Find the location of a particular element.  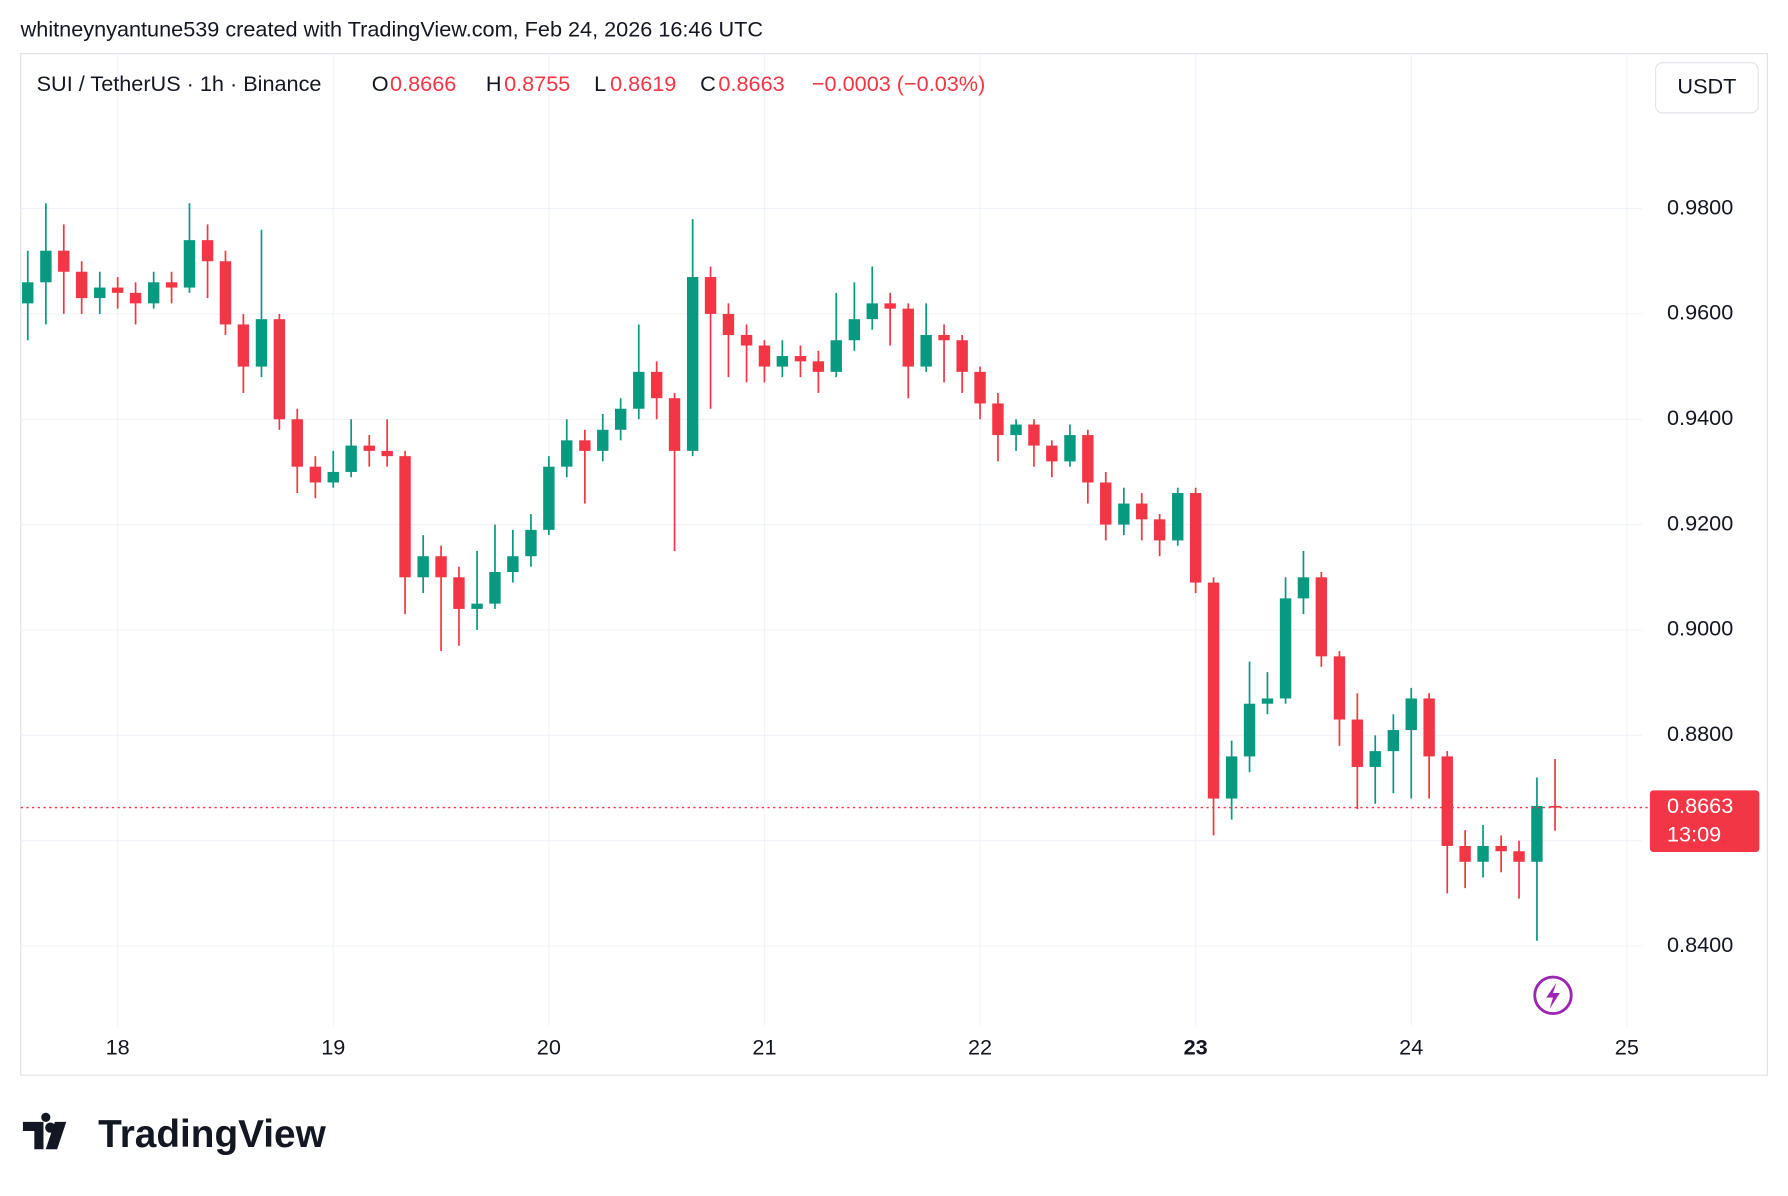

x-tick-label: 21 is located at coordinates (764, 1047).